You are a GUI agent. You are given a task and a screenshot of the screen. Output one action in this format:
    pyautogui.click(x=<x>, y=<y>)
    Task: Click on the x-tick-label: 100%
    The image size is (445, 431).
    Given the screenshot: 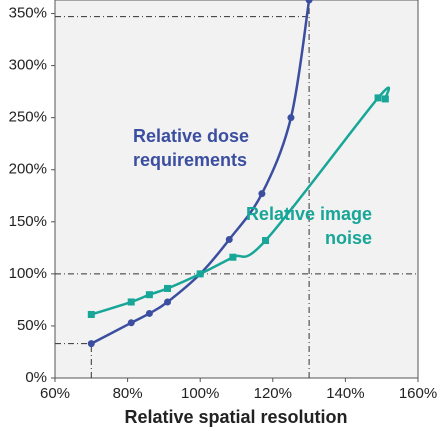 What is the action you would take?
    pyautogui.click(x=200, y=393)
    